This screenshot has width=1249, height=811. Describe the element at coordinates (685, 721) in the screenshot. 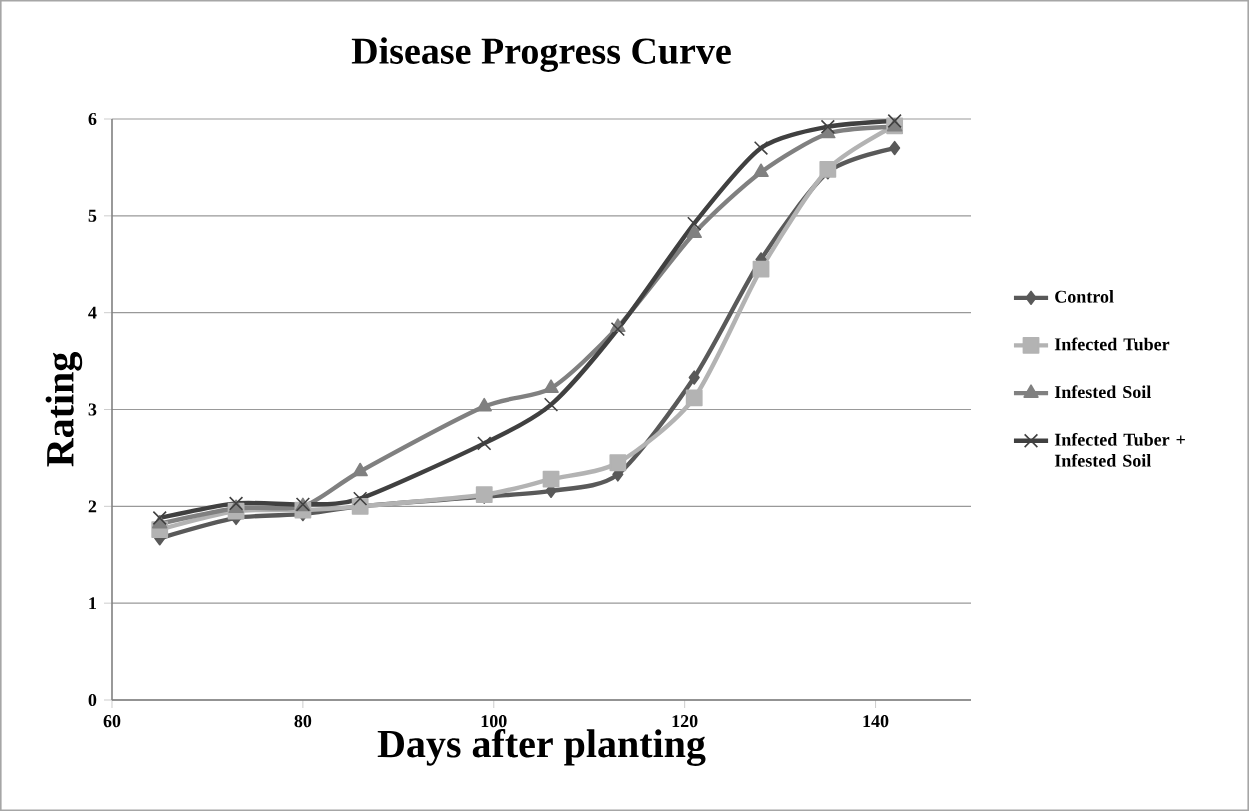

I see `x-tick-label: 120` at that location.